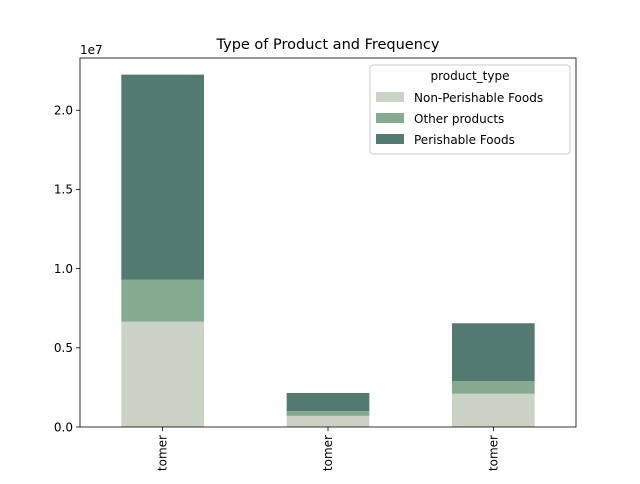 This screenshot has height=484, width=640. Describe the element at coordinates (63, 427) in the screenshot. I see `y-tick-label: 0.0` at that location.